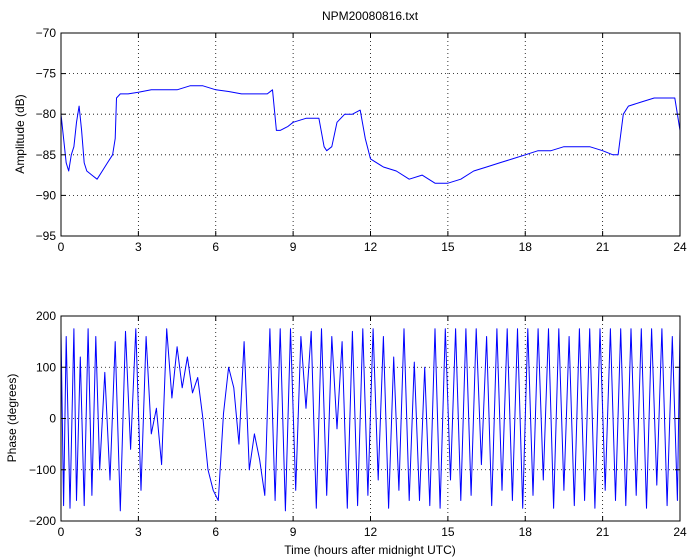 The height and width of the screenshot is (560, 693). Describe the element at coordinates (46, 236) in the screenshot. I see `y-tick-label: −95` at that location.